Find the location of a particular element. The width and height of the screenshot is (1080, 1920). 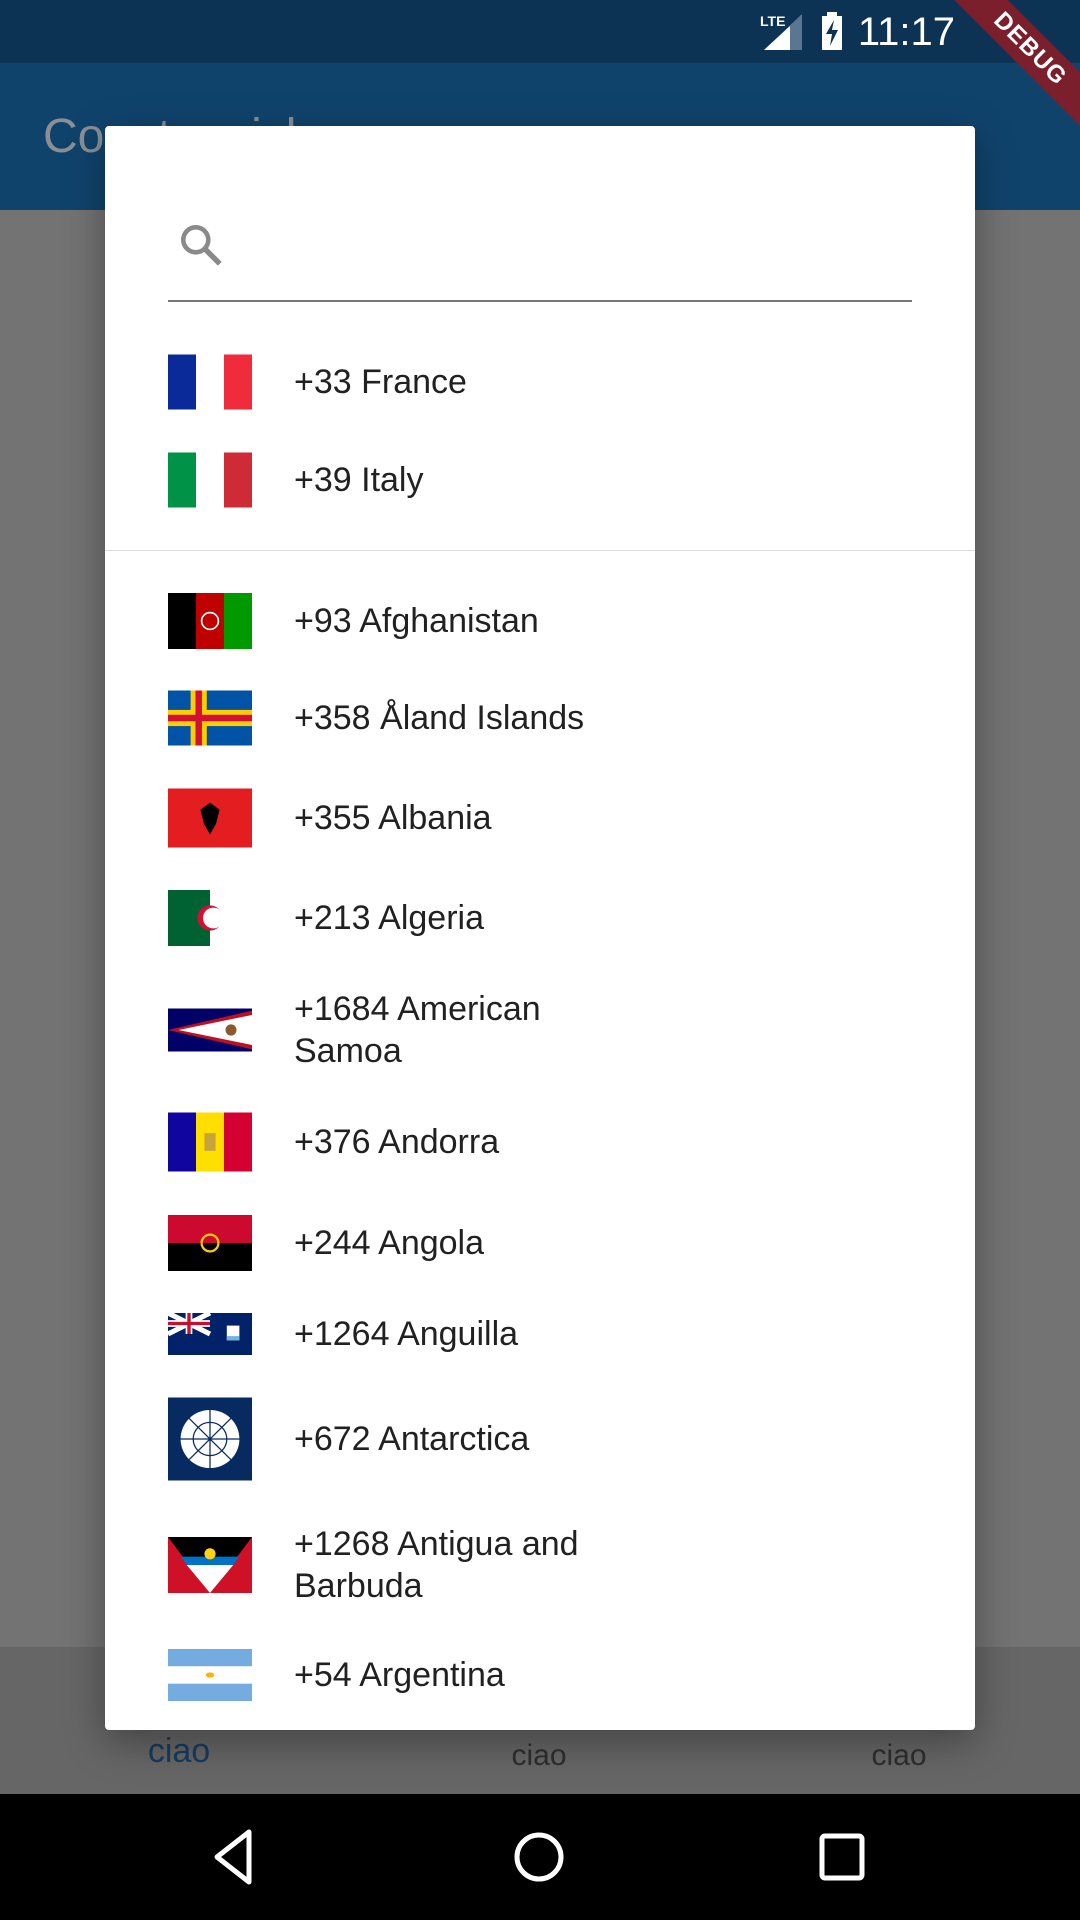

lte-signal-icon: LTE is located at coordinates (781, 31).